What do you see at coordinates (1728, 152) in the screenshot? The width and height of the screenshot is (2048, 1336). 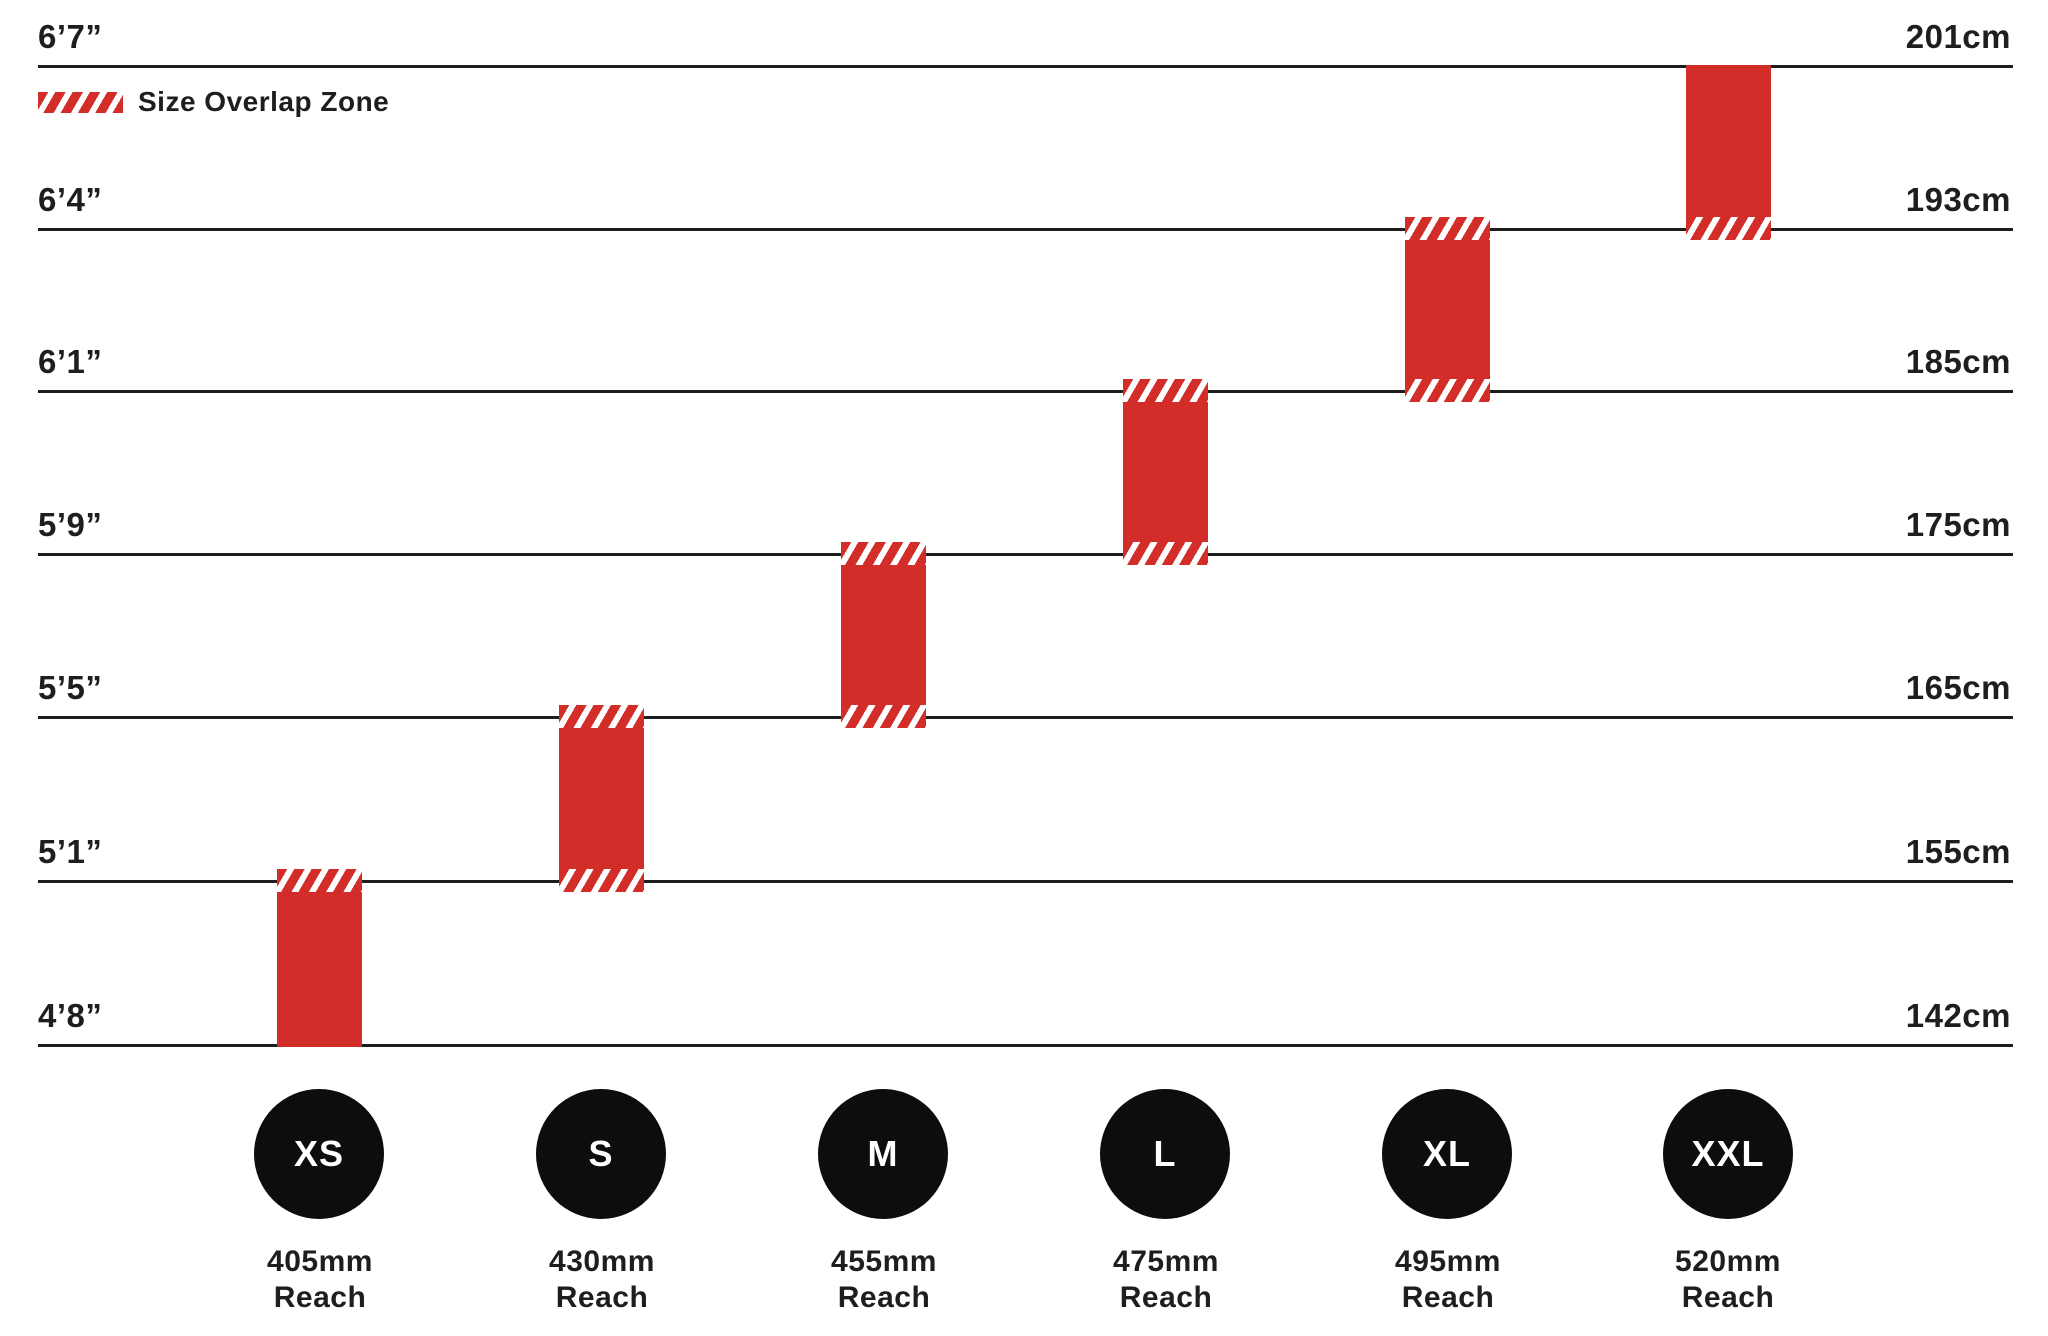 I see `size-bar-xxl` at bounding box center [1728, 152].